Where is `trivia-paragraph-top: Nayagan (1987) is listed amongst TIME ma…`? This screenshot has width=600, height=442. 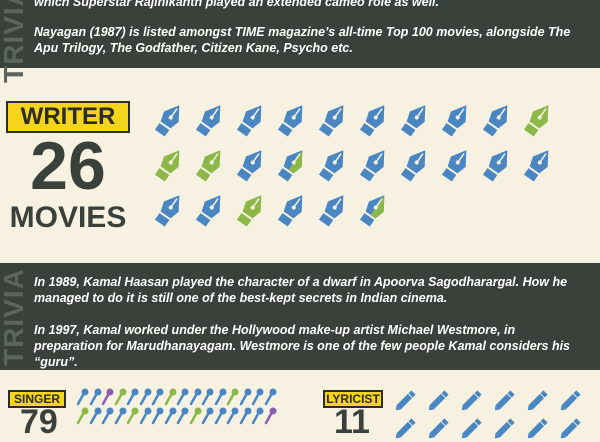 trivia-paragraph-top: Nayagan (1987) is listed amongst TIME ma… is located at coordinates (302, 40).